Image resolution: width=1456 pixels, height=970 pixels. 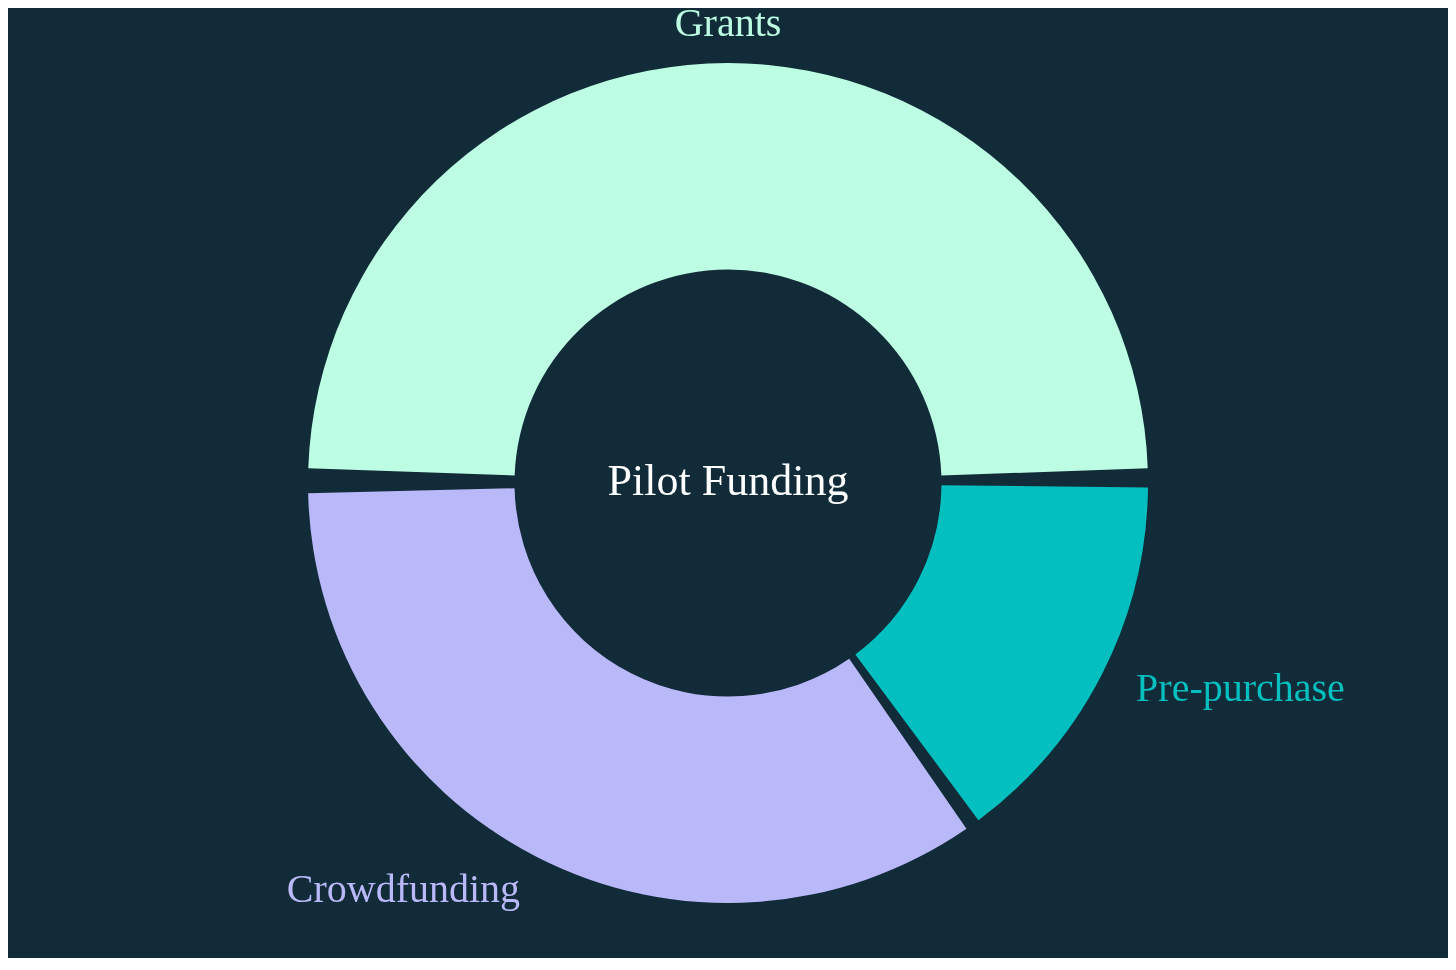 What do you see at coordinates (728, 480) in the screenshot?
I see `text: Pilot Funding` at bounding box center [728, 480].